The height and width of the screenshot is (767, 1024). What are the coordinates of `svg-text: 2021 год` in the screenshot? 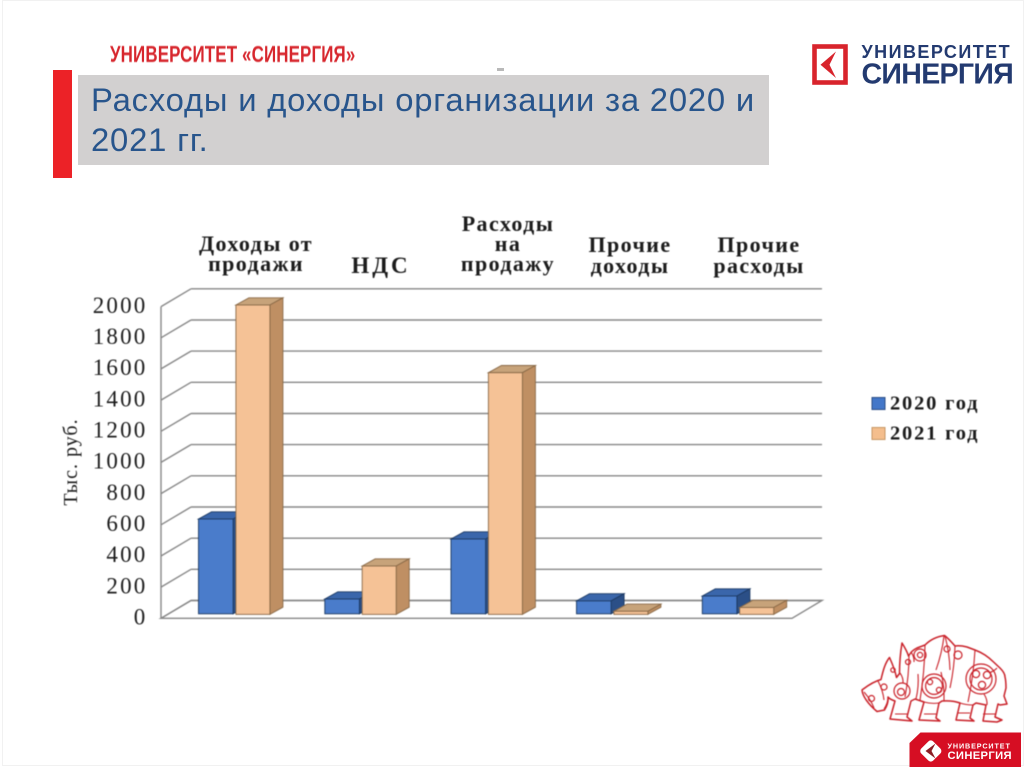 It's located at (934, 434).